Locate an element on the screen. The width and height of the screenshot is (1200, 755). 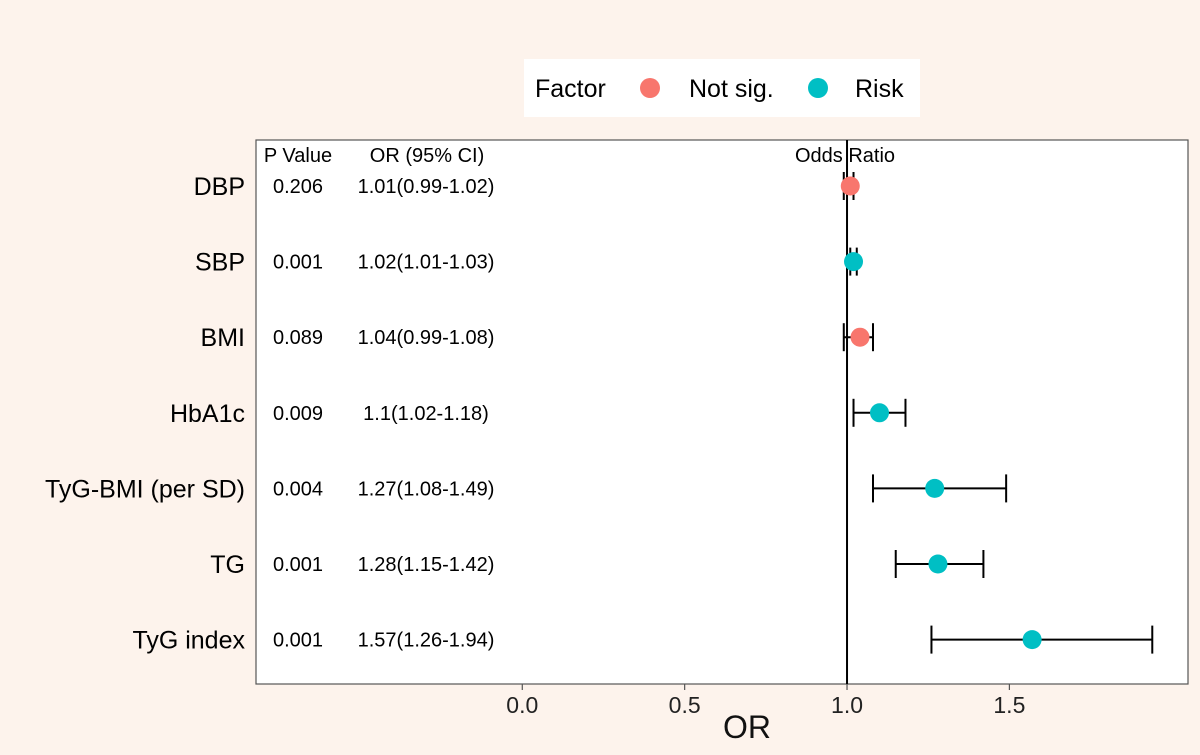
row-label: SBP is located at coordinates (220, 263).